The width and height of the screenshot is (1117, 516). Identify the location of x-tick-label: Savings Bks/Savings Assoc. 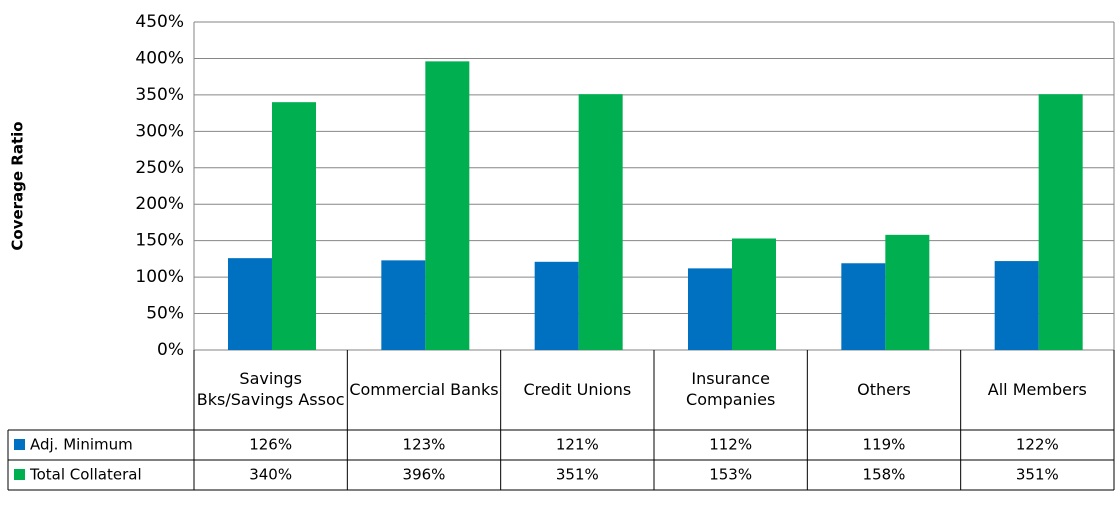
(270, 389).